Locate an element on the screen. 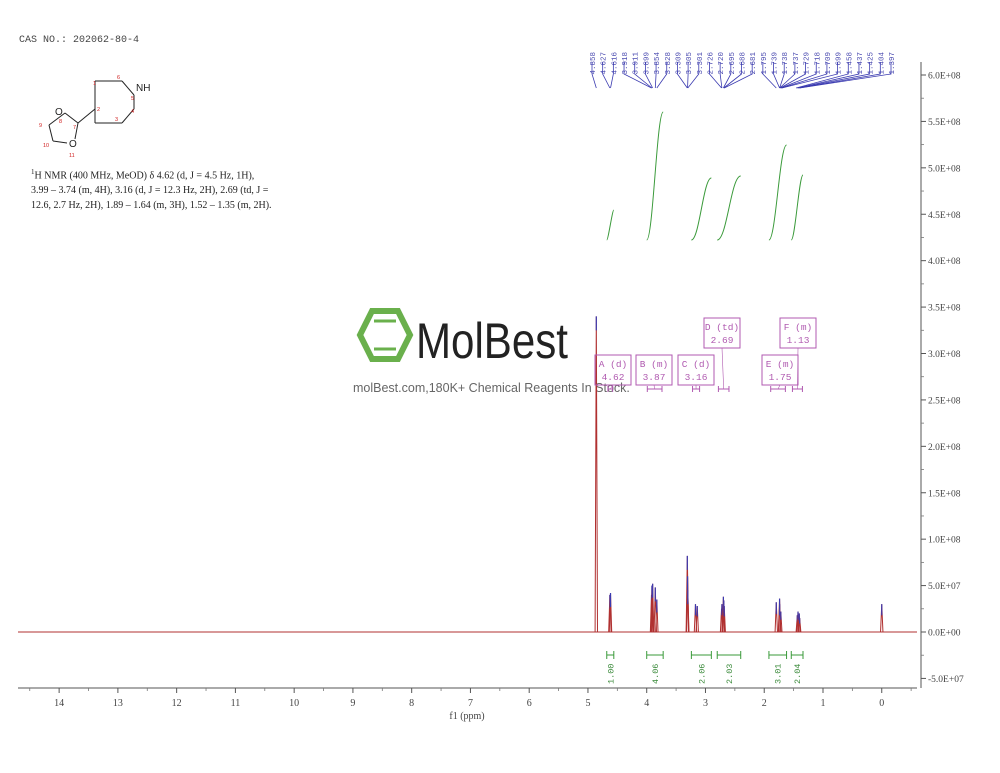 The width and height of the screenshot is (1000, 773). y-tick-label: 2.5E+08 is located at coordinates (944, 401).